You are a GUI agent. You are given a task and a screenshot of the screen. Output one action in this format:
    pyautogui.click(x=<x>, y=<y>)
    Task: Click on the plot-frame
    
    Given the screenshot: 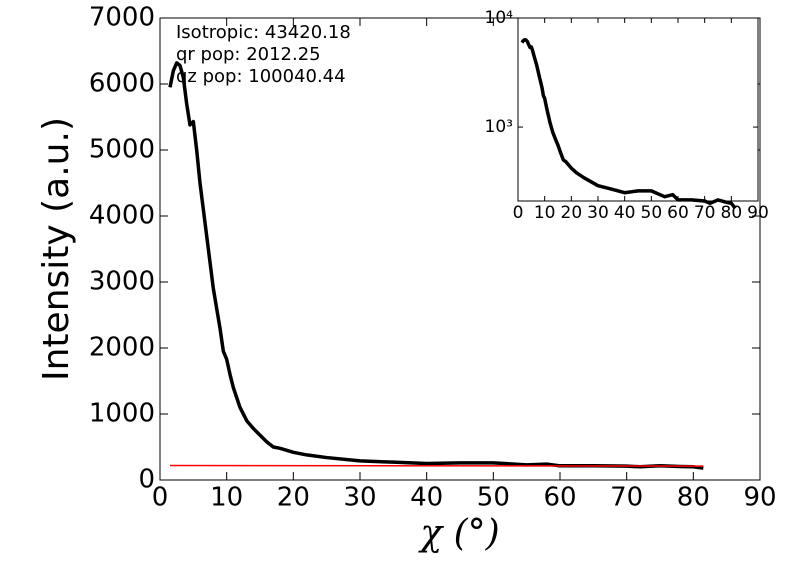 What is the action you would take?
    pyautogui.click(x=638, y=109)
    